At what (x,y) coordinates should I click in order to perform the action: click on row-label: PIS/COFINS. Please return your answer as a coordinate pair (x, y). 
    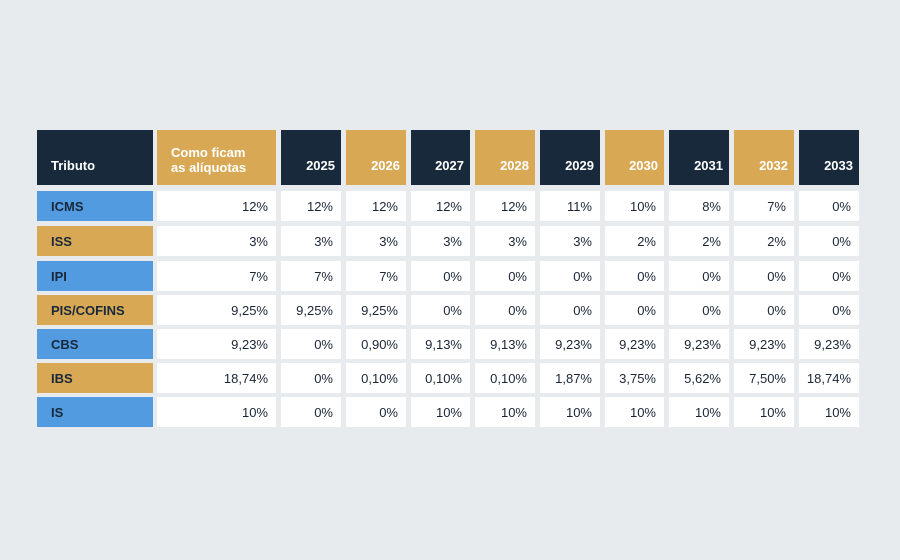
    Looking at the image, I should click on (95, 310).